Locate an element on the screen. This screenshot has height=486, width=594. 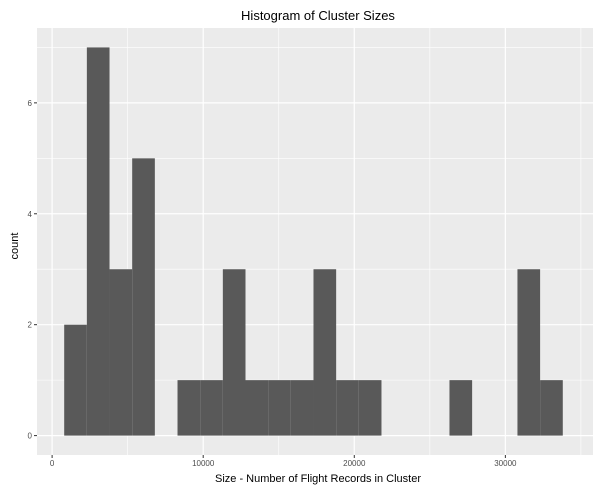
x-tick-label: 0 is located at coordinates (52, 463).